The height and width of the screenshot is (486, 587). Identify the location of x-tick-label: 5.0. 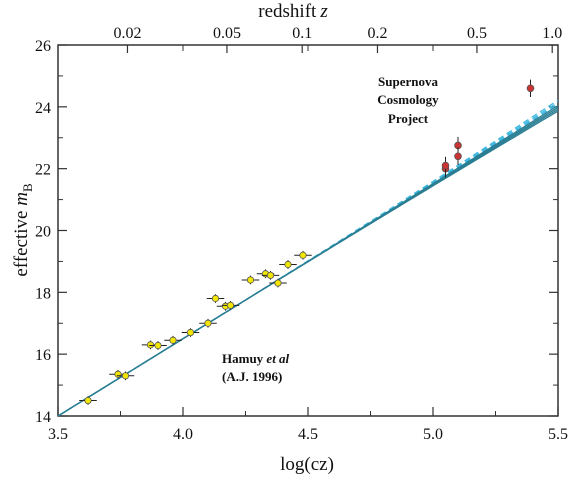
(433, 434).